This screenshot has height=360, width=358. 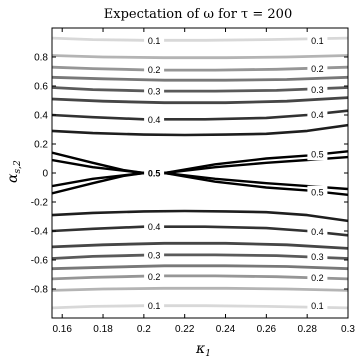 I want to click on contour-label-15: 0.2, so click(x=154, y=277).